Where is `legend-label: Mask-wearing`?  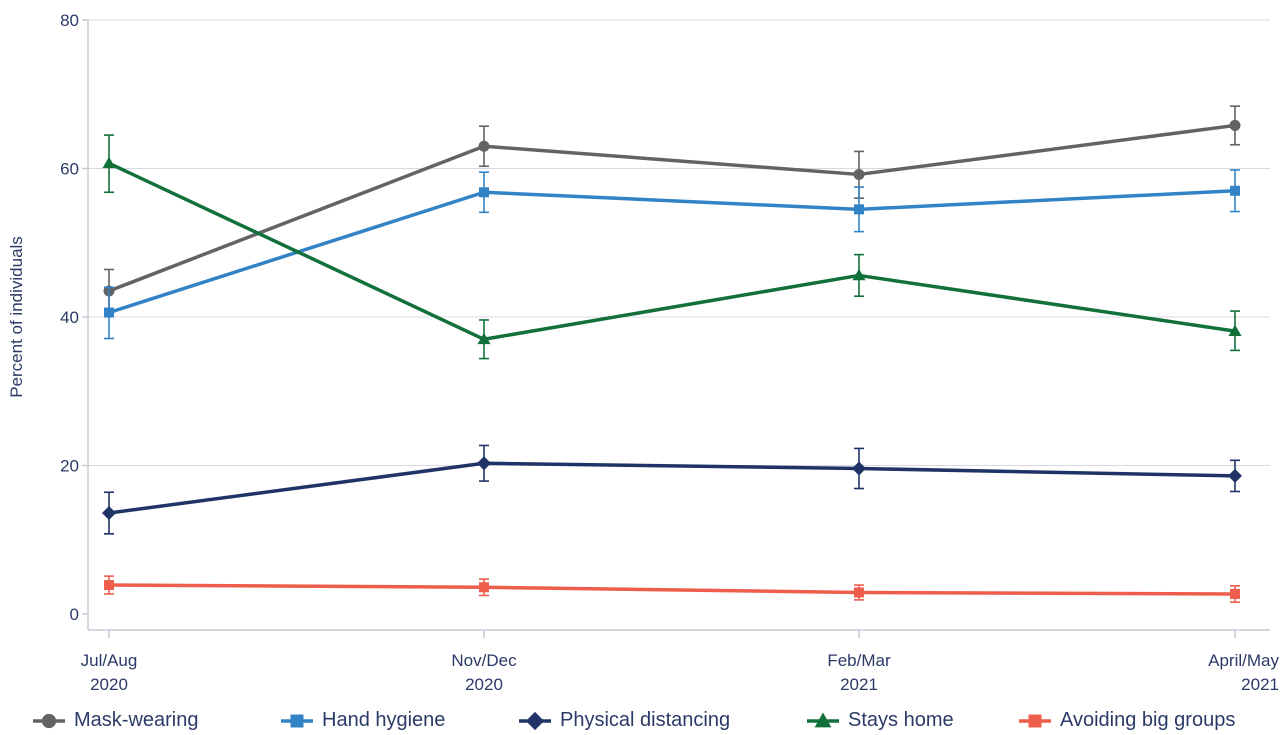
legend-label: Mask-wearing is located at coordinates (136, 720).